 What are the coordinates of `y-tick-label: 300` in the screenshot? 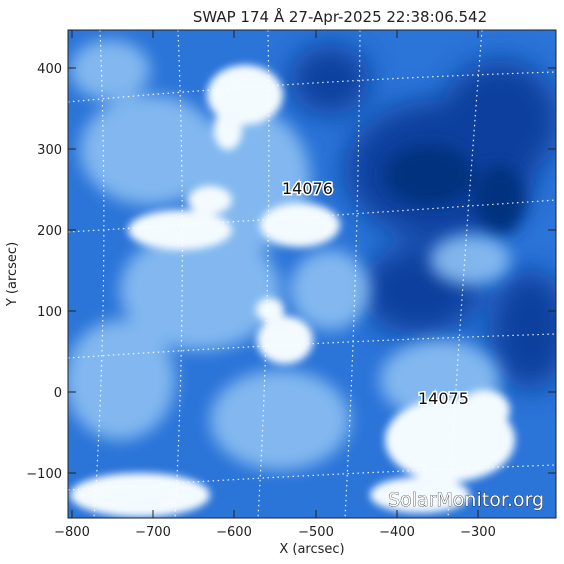 It's located at (49, 150).